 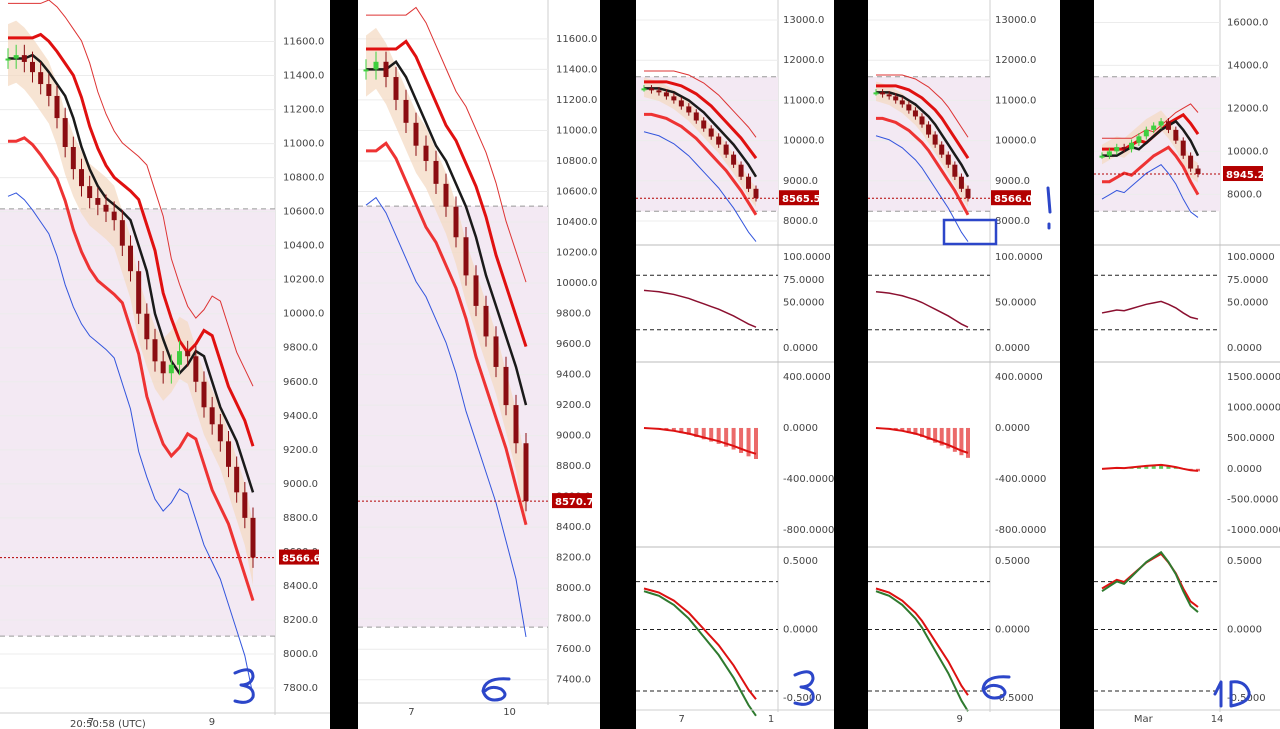 I want to click on price-tick-label: 8200.0, so click(x=573, y=558).